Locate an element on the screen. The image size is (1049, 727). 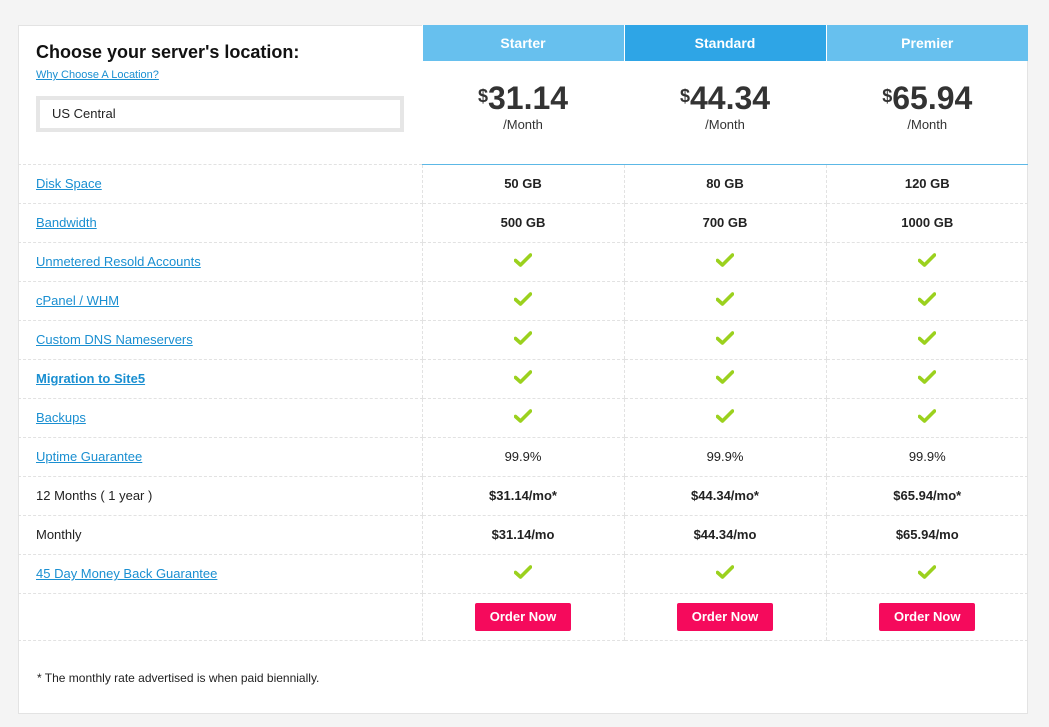
feature-label-cell: 45 Day Money Back Guarantee is located at coordinates (220, 574).